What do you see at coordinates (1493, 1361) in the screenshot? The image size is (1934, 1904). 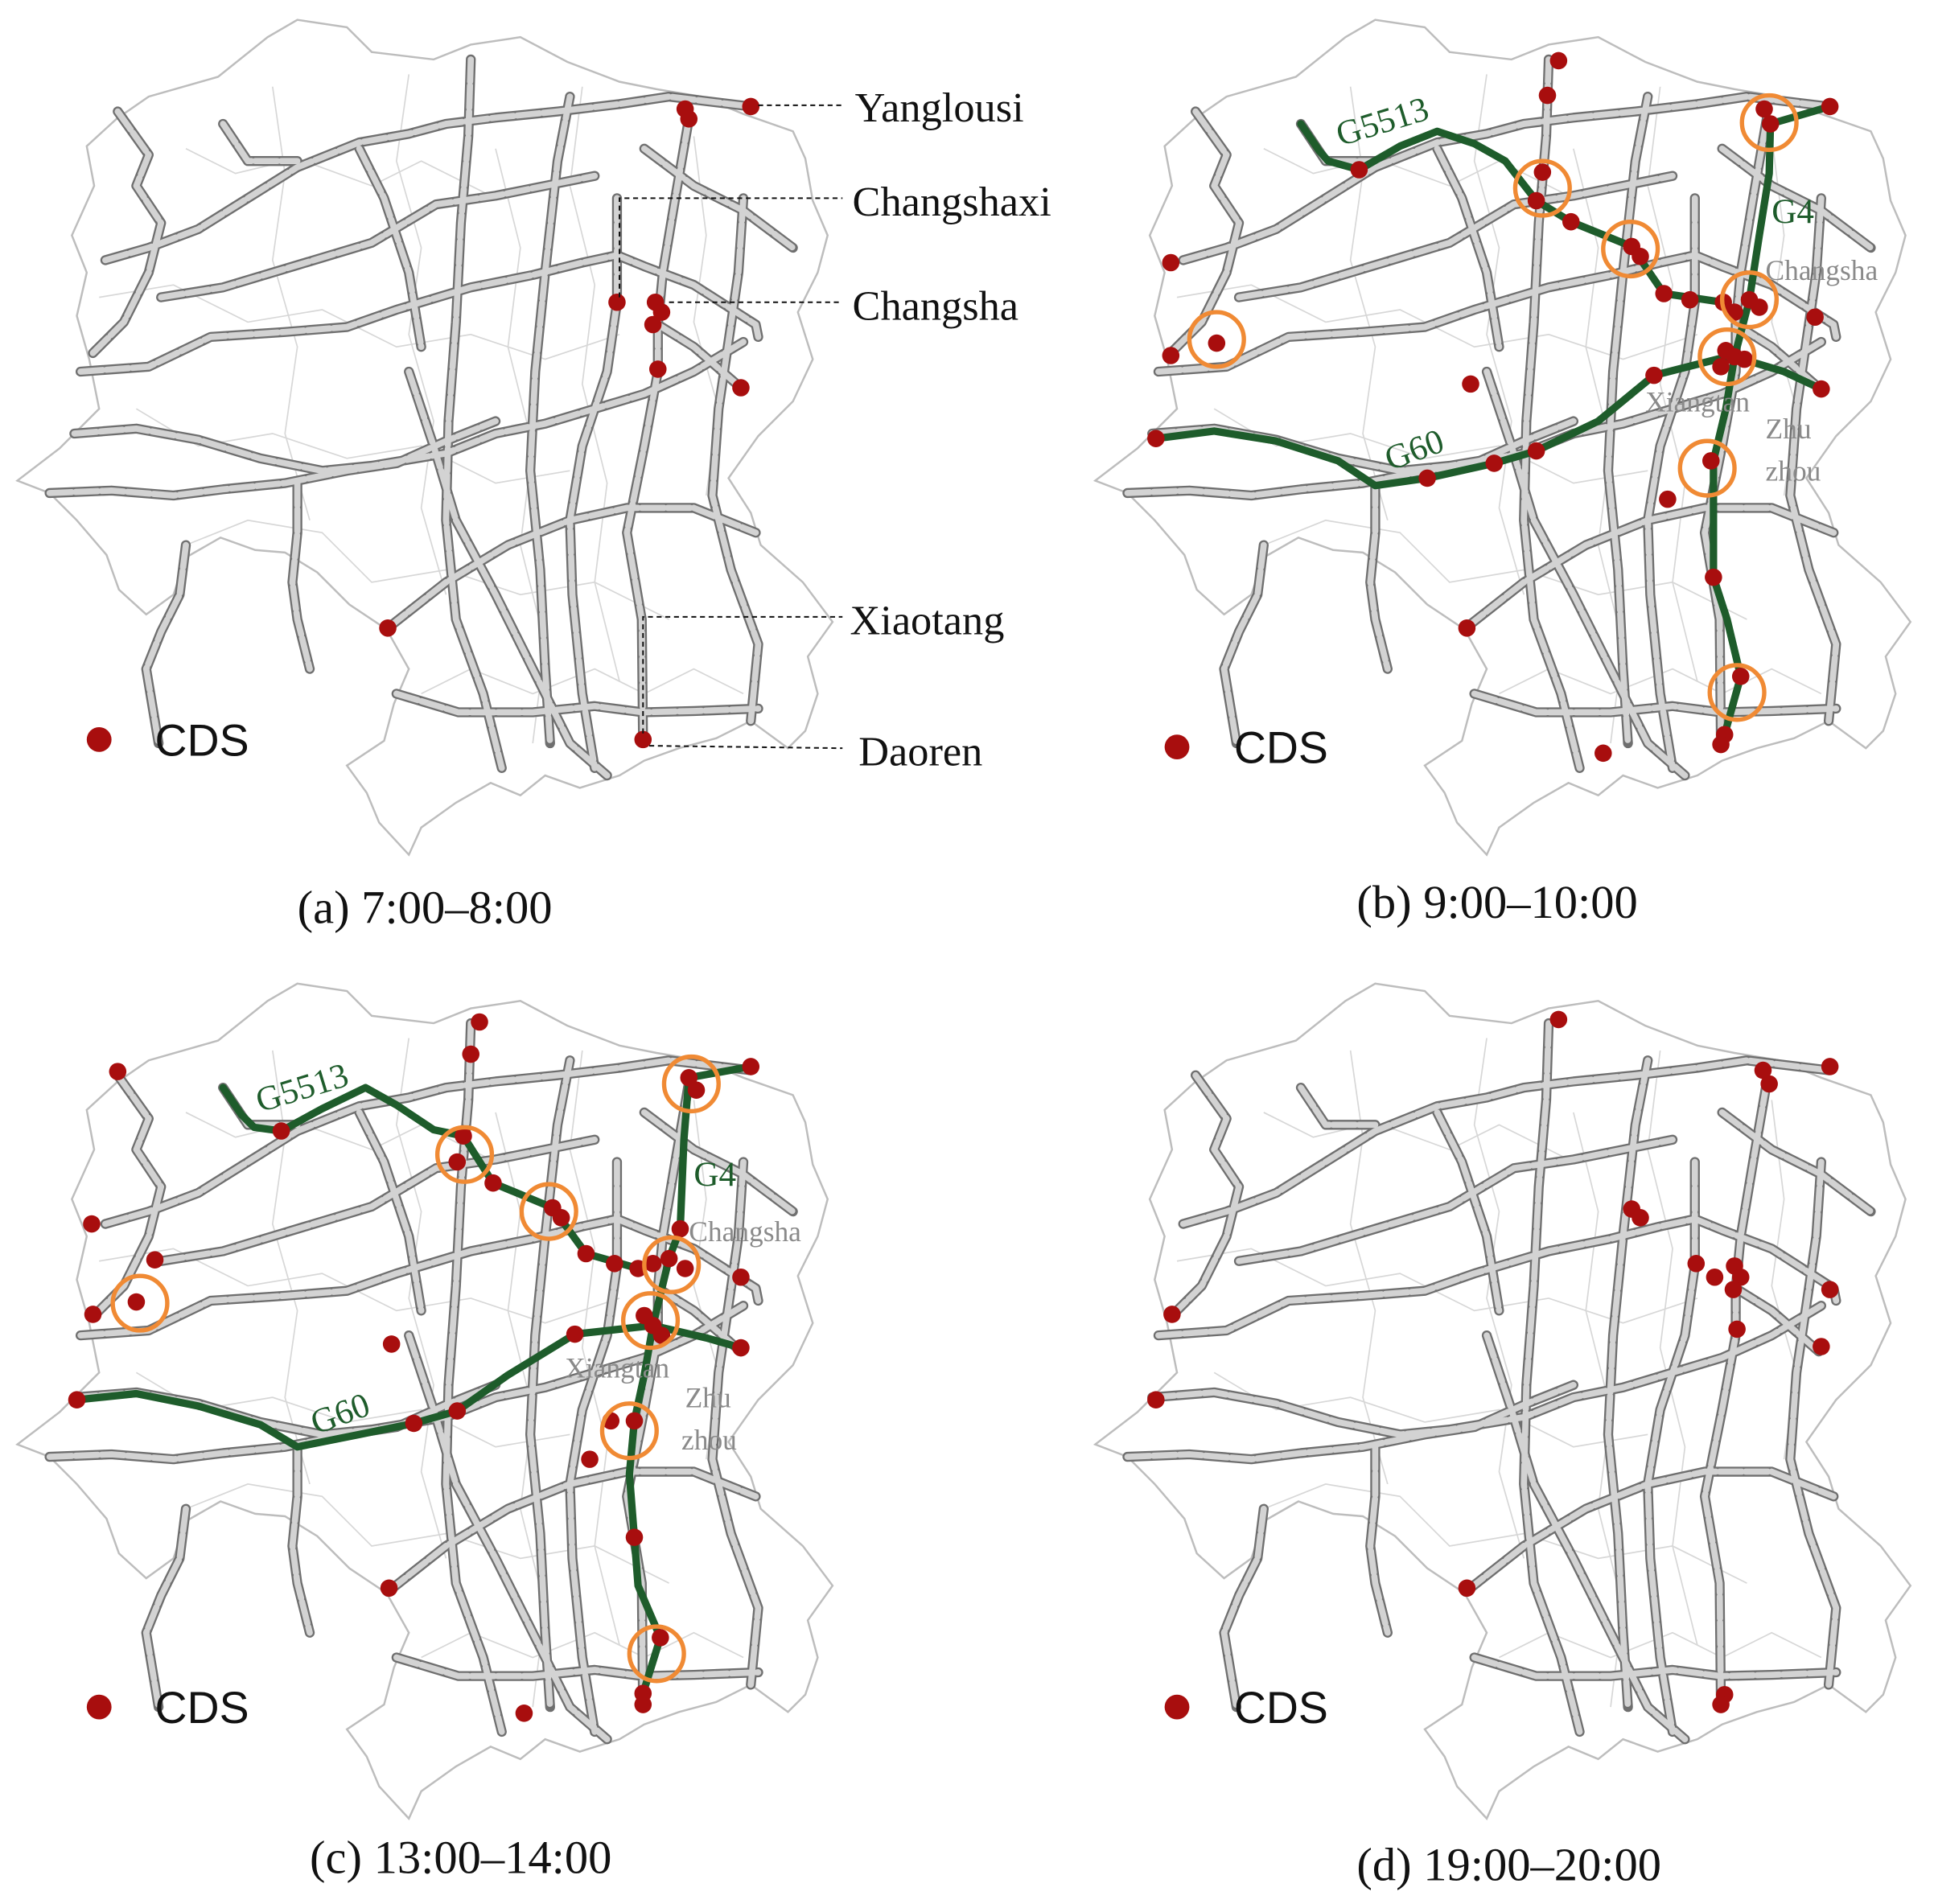 I see `cds-points-d` at bounding box center [1493, 1361].